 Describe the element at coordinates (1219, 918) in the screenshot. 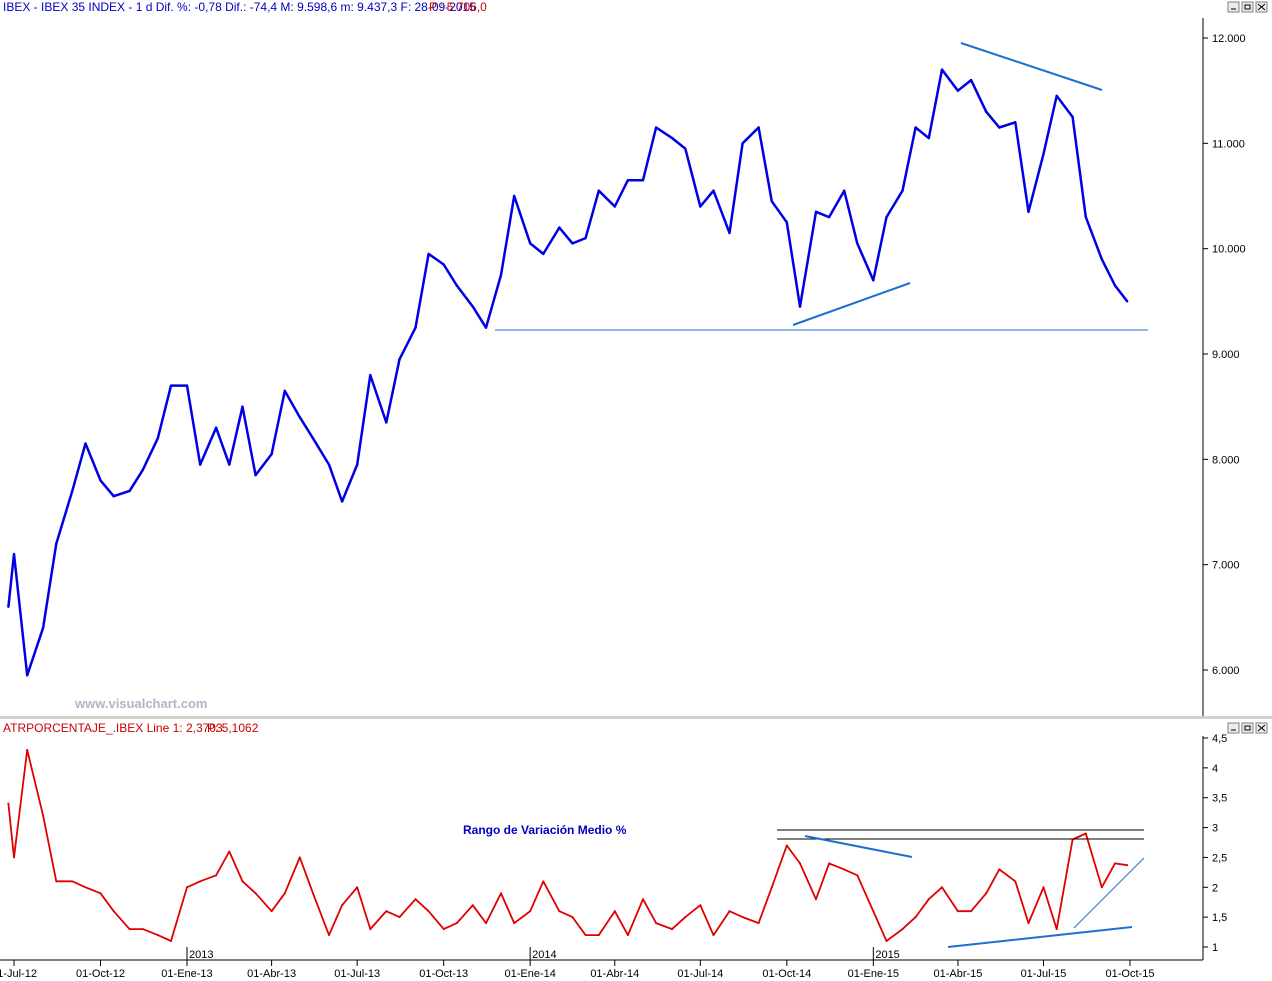

I see `lower-y-tick-label: 1,5` at that location.